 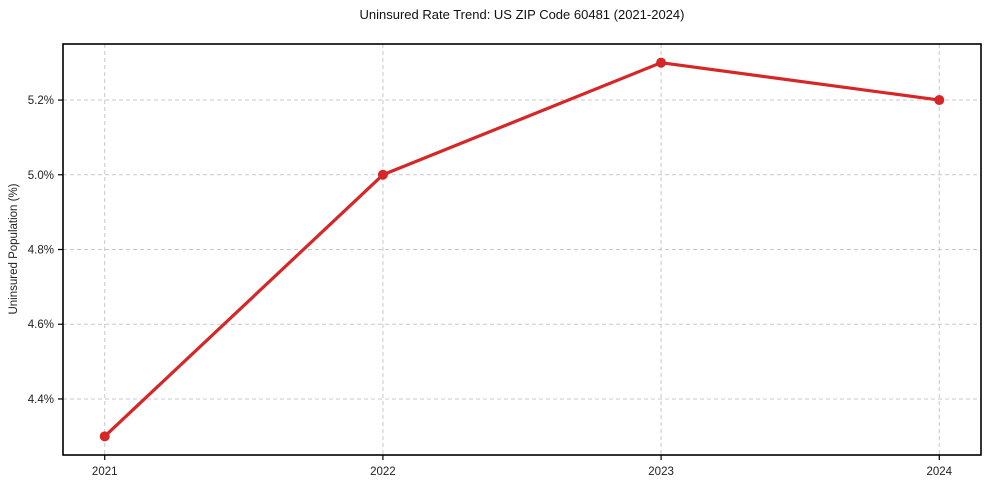 I want to click on y-tick-label: 5.0%, so click(x=41, y=176).